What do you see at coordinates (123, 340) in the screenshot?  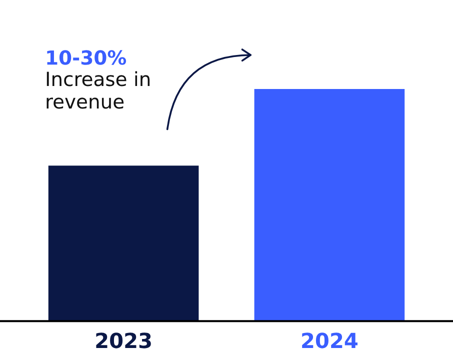 I see `x-tick-label: 2023` at bounding box center [123, 340].